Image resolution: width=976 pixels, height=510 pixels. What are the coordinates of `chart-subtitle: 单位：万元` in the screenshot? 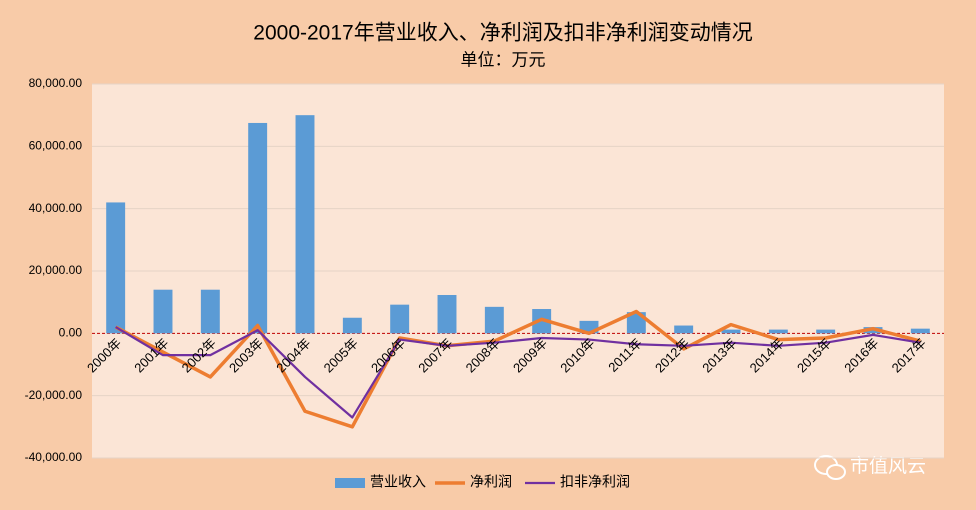 It's located at (503, 59).